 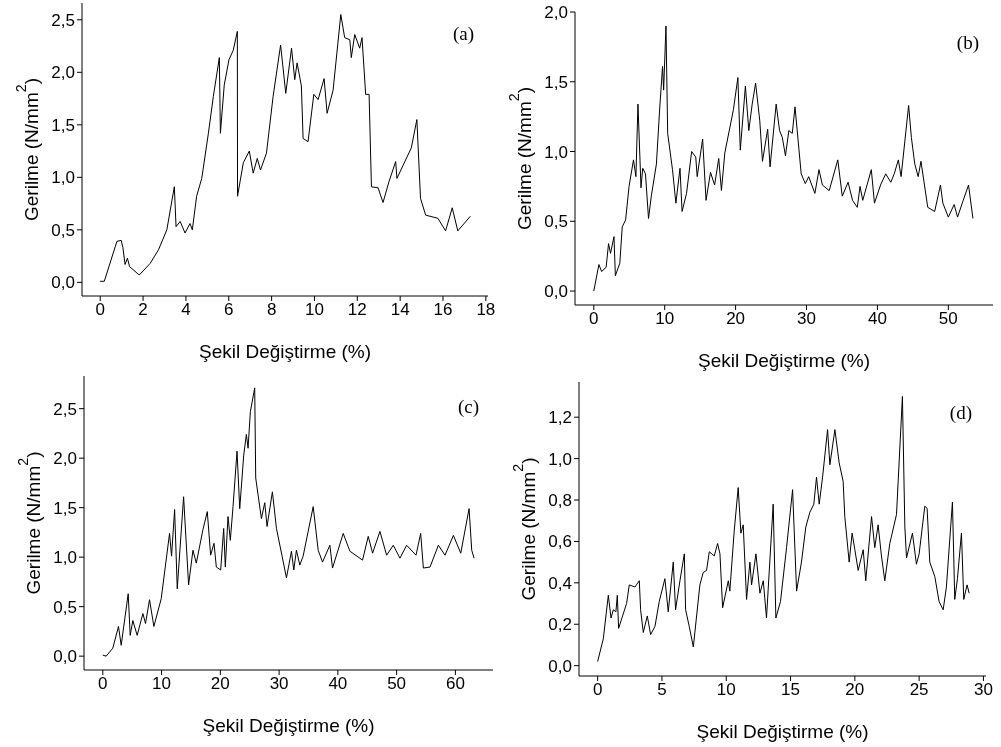 What do you see at coordinates (468, 407) in the screenshot?
I see `annotation: (c)` at bounding box center [468, 407].